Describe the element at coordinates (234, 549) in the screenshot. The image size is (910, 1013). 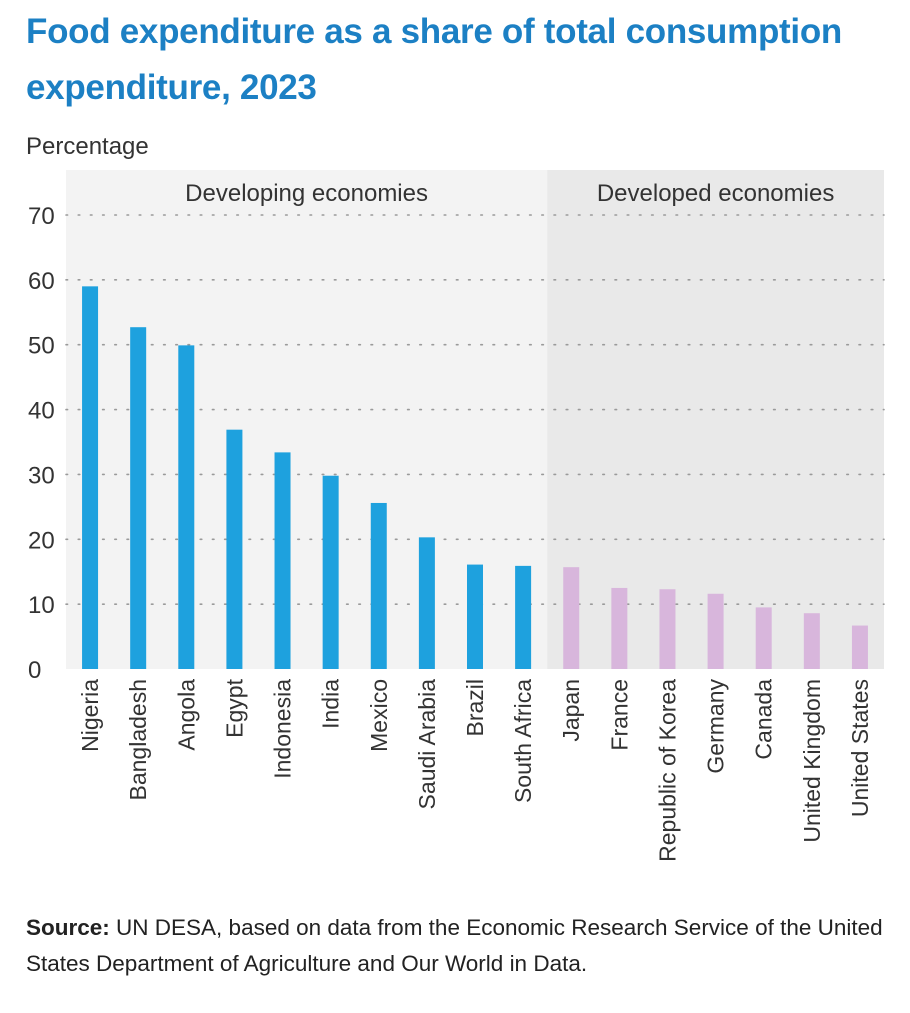
I see `bar-egypt` at that location.